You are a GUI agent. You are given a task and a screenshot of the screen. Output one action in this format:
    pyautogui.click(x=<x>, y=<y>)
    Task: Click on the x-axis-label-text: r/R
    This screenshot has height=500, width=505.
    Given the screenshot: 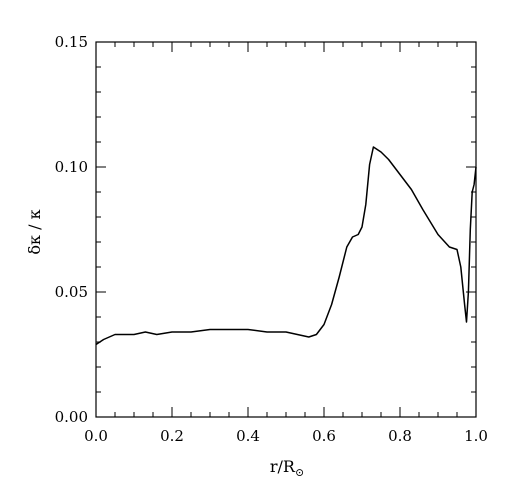 What is the action you would take?
    pyautogui.click(x=283, y=466)
    